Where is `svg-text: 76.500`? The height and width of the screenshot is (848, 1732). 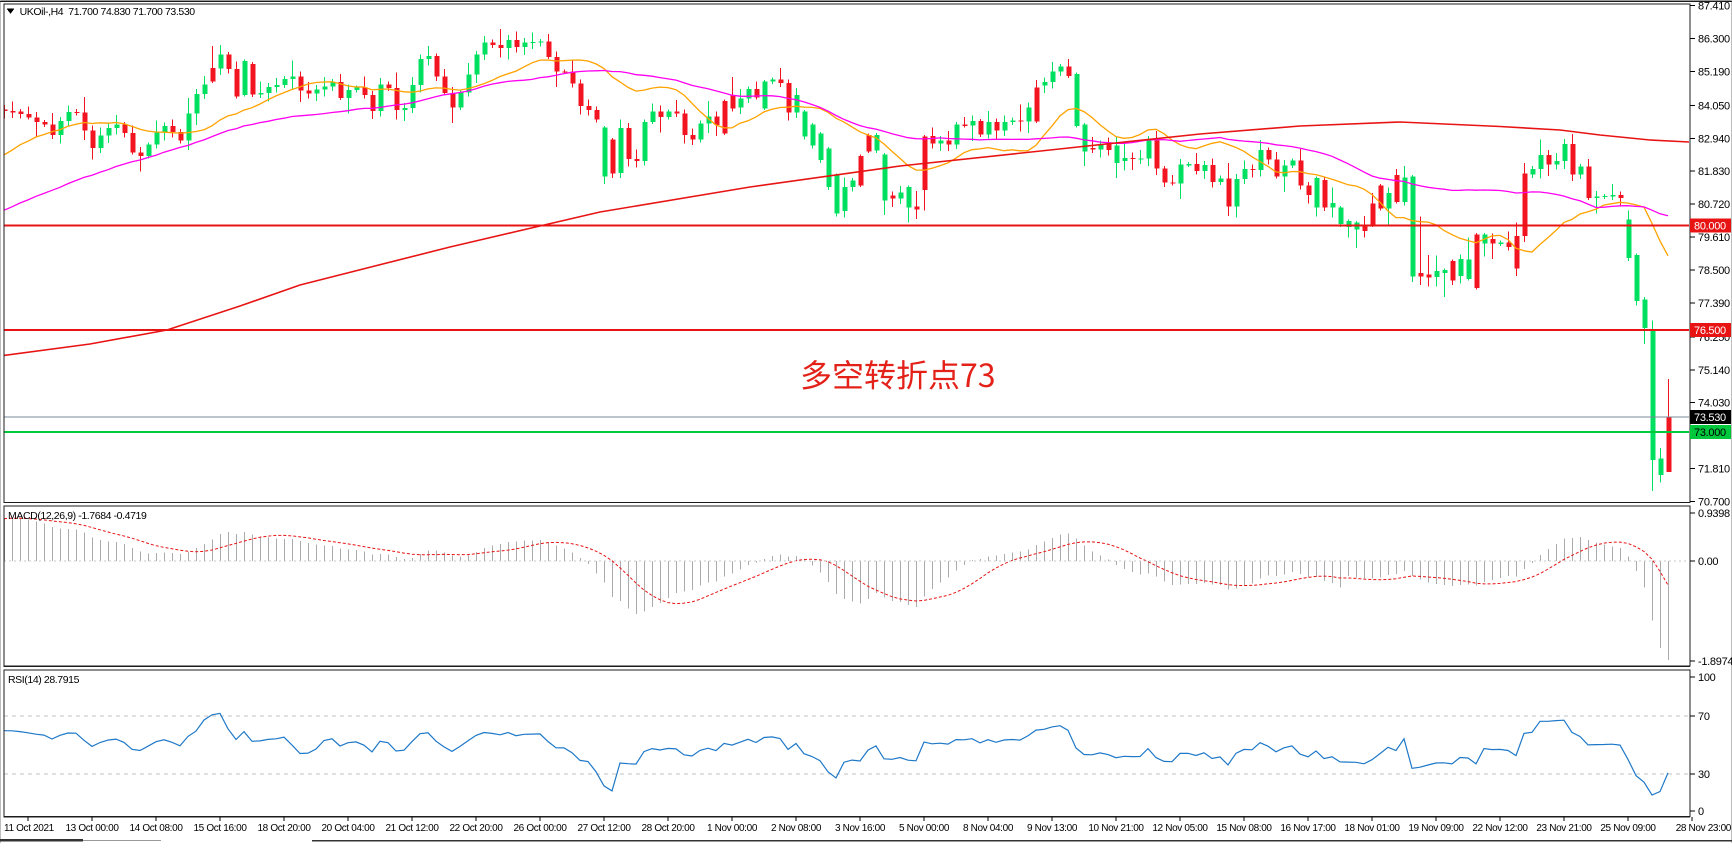 svg-text: 76.500 is located at coordinates (1710, 331).